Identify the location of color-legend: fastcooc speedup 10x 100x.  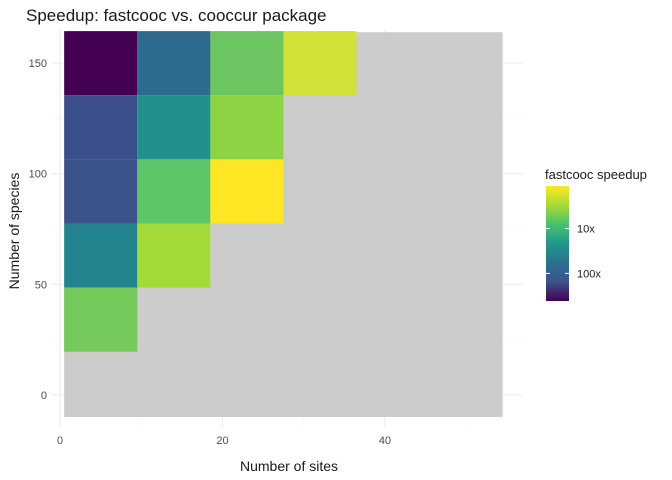
(596, 234).